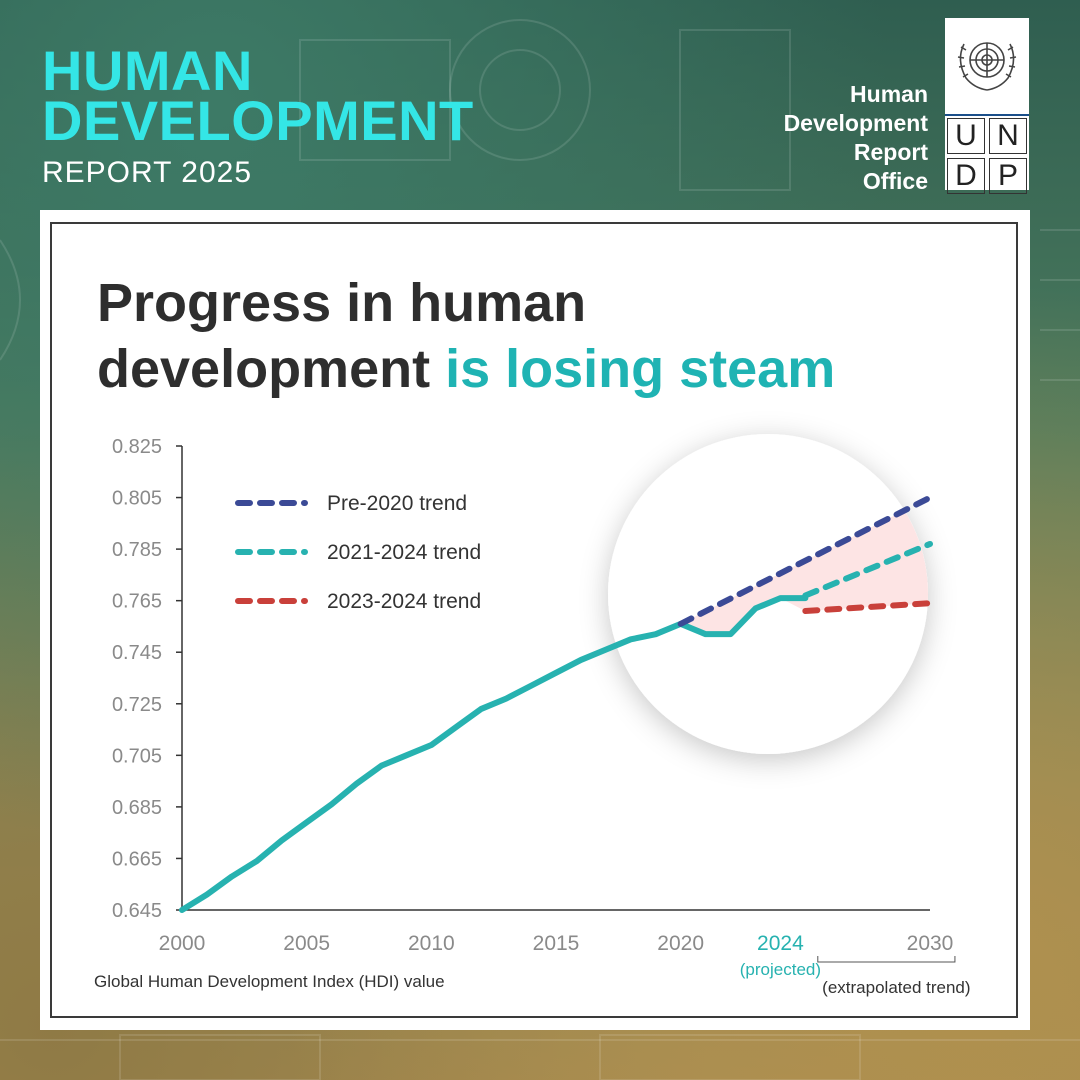  I want to click on report-title-line2: DEVELOPMENT, so click(258, 120).